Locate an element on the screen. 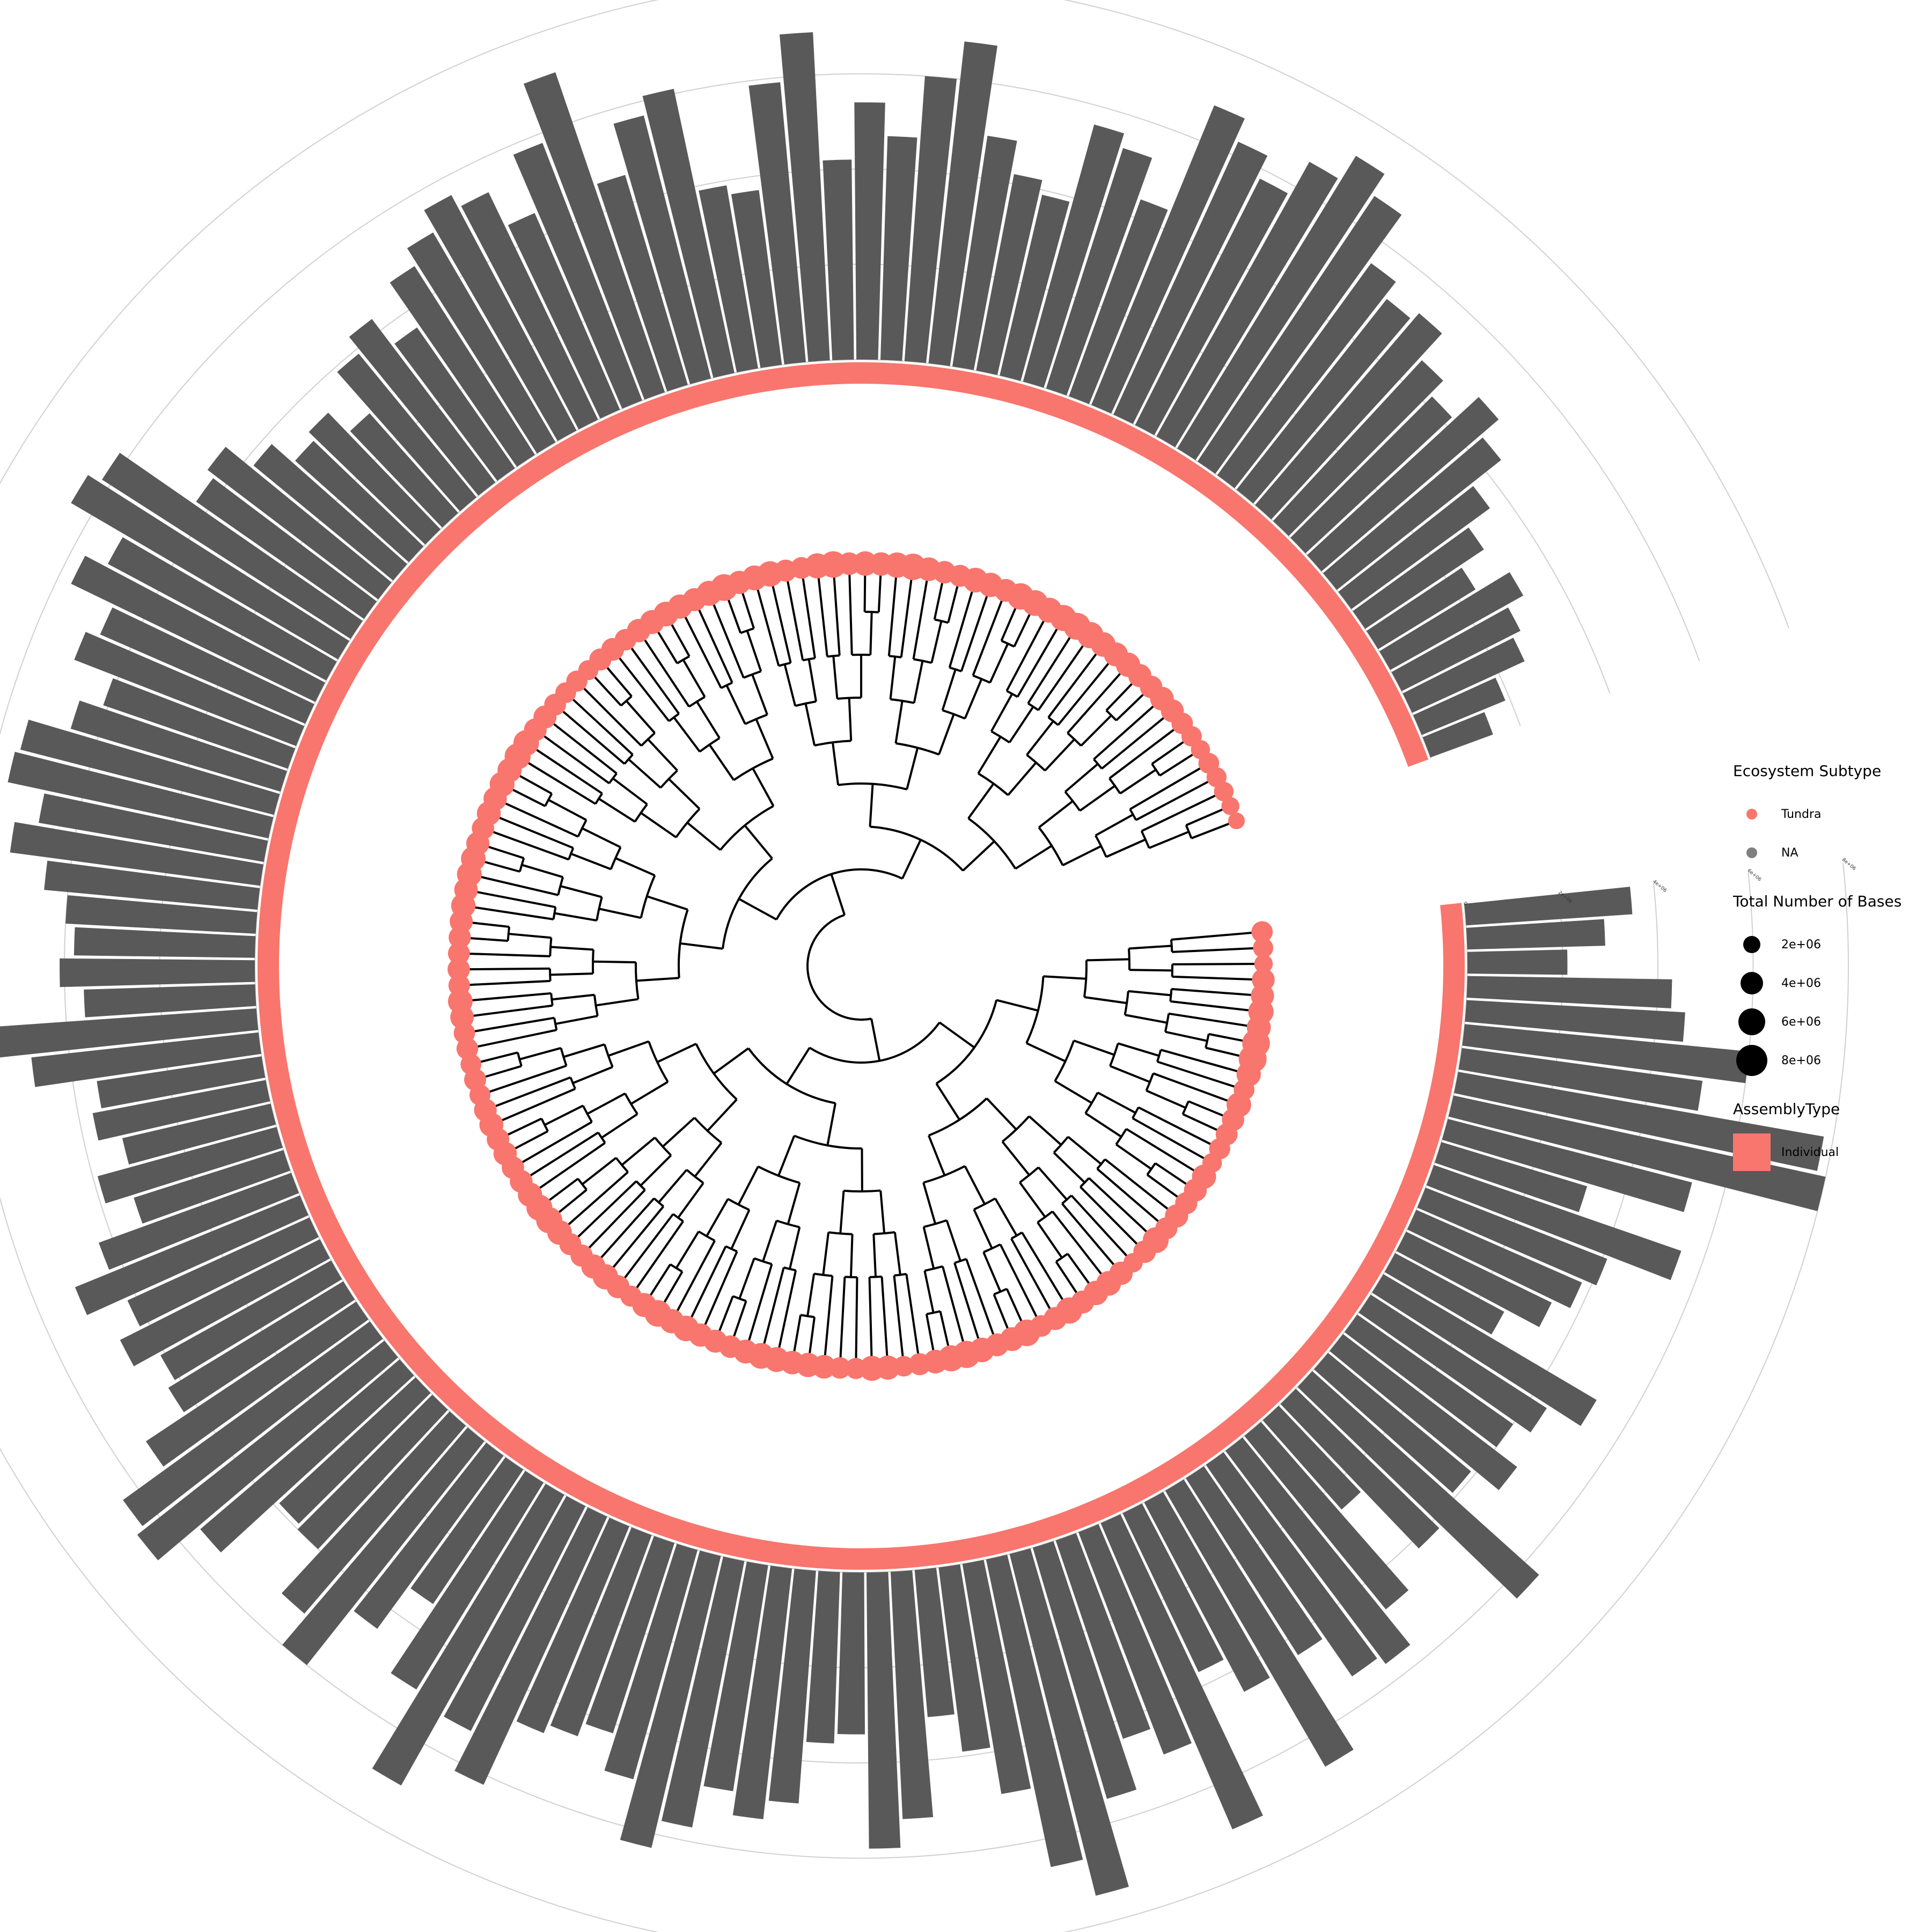 The height and width of the screenshot is (1932, 1931). legend-title-bases: Total Number of Bases is located at coordinates (1817, 901).